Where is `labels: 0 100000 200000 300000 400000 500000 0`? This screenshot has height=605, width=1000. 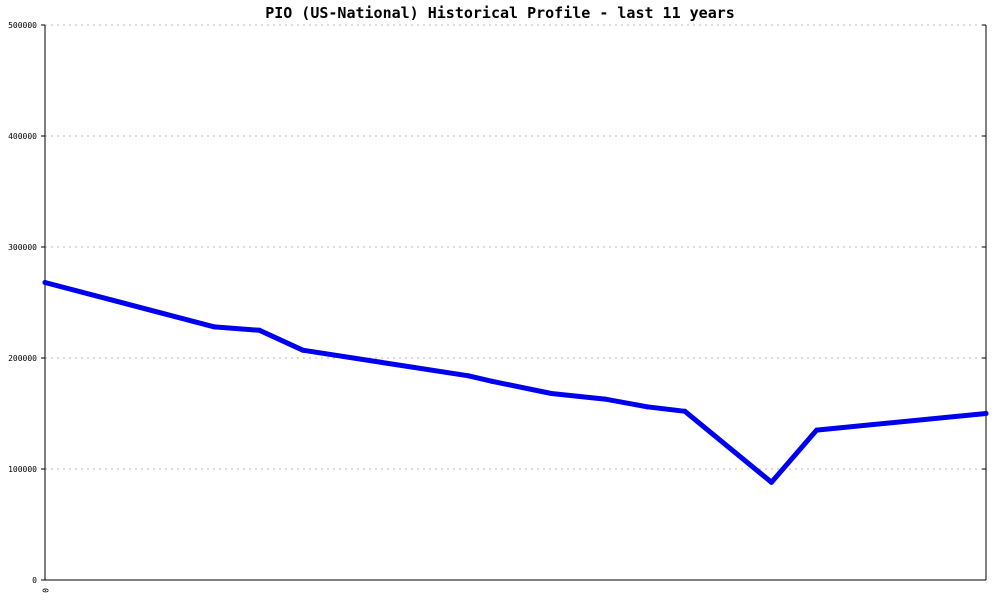 labels: 0 100000 200000 300000 400000 500000 0 is located at coordinates (28, 307).